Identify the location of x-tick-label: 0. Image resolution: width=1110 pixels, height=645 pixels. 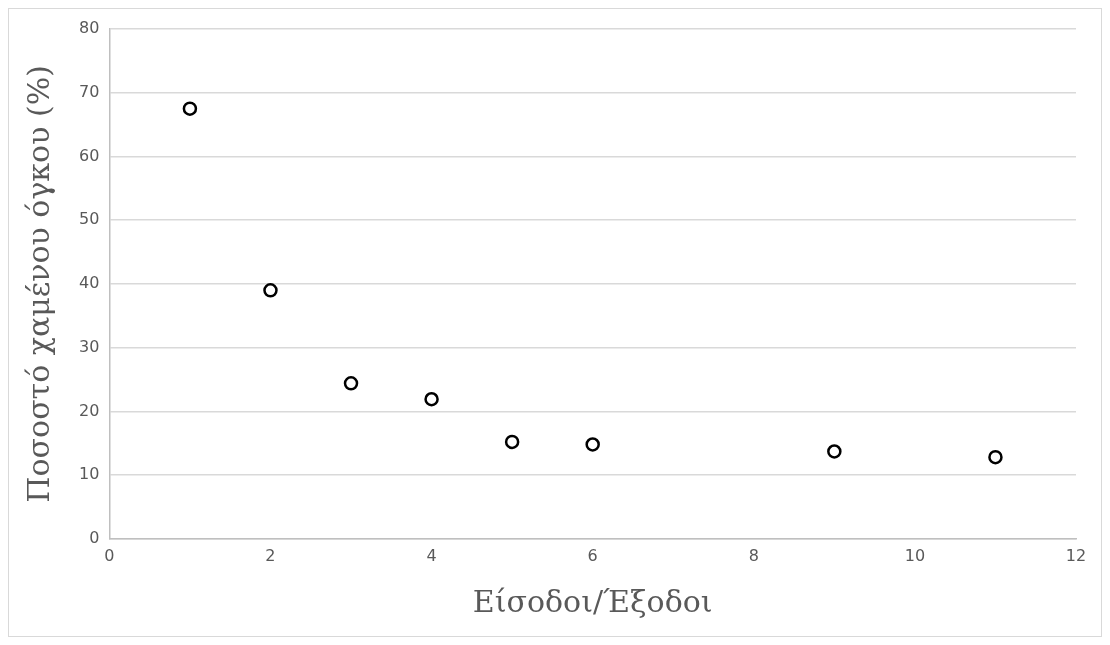
(109, 555).